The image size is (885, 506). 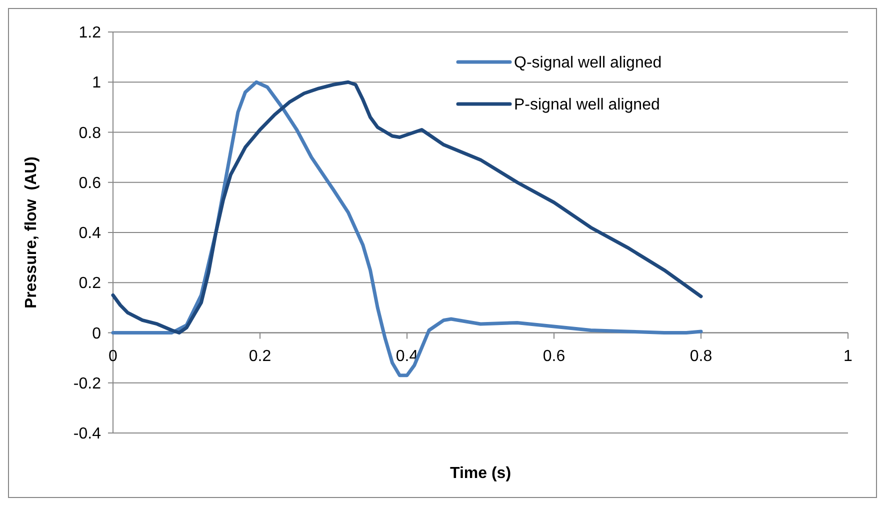 What do you see at coordinates (260, 356) in the screenshot?
I see `x-tick-label: 0.2` at bounding box center [260, 356].